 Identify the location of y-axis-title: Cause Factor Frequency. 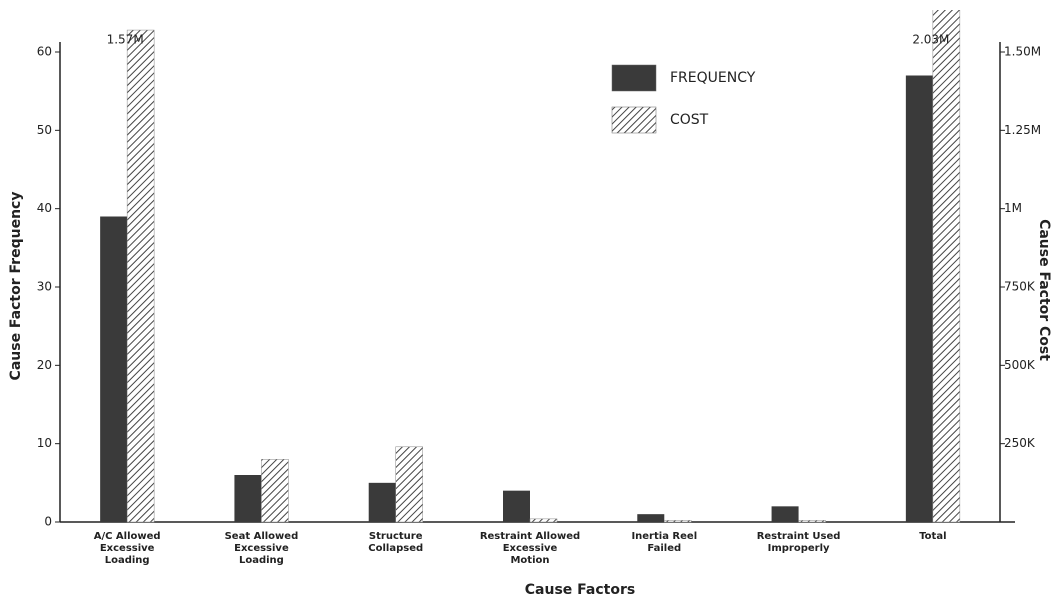
(16, 286).